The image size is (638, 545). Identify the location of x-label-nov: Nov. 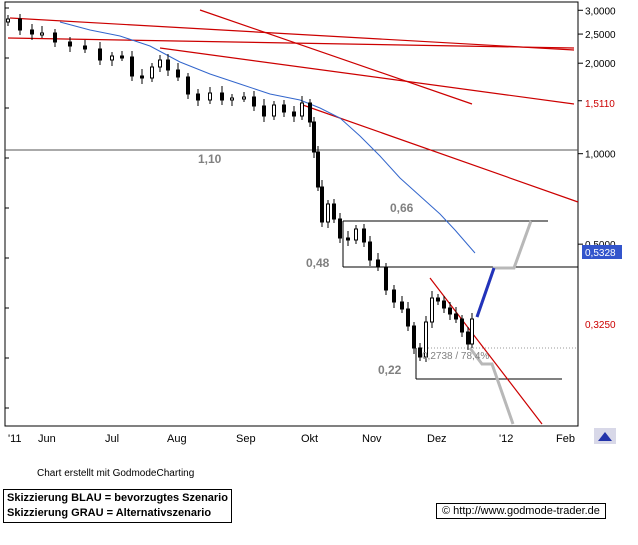
(372, 439).